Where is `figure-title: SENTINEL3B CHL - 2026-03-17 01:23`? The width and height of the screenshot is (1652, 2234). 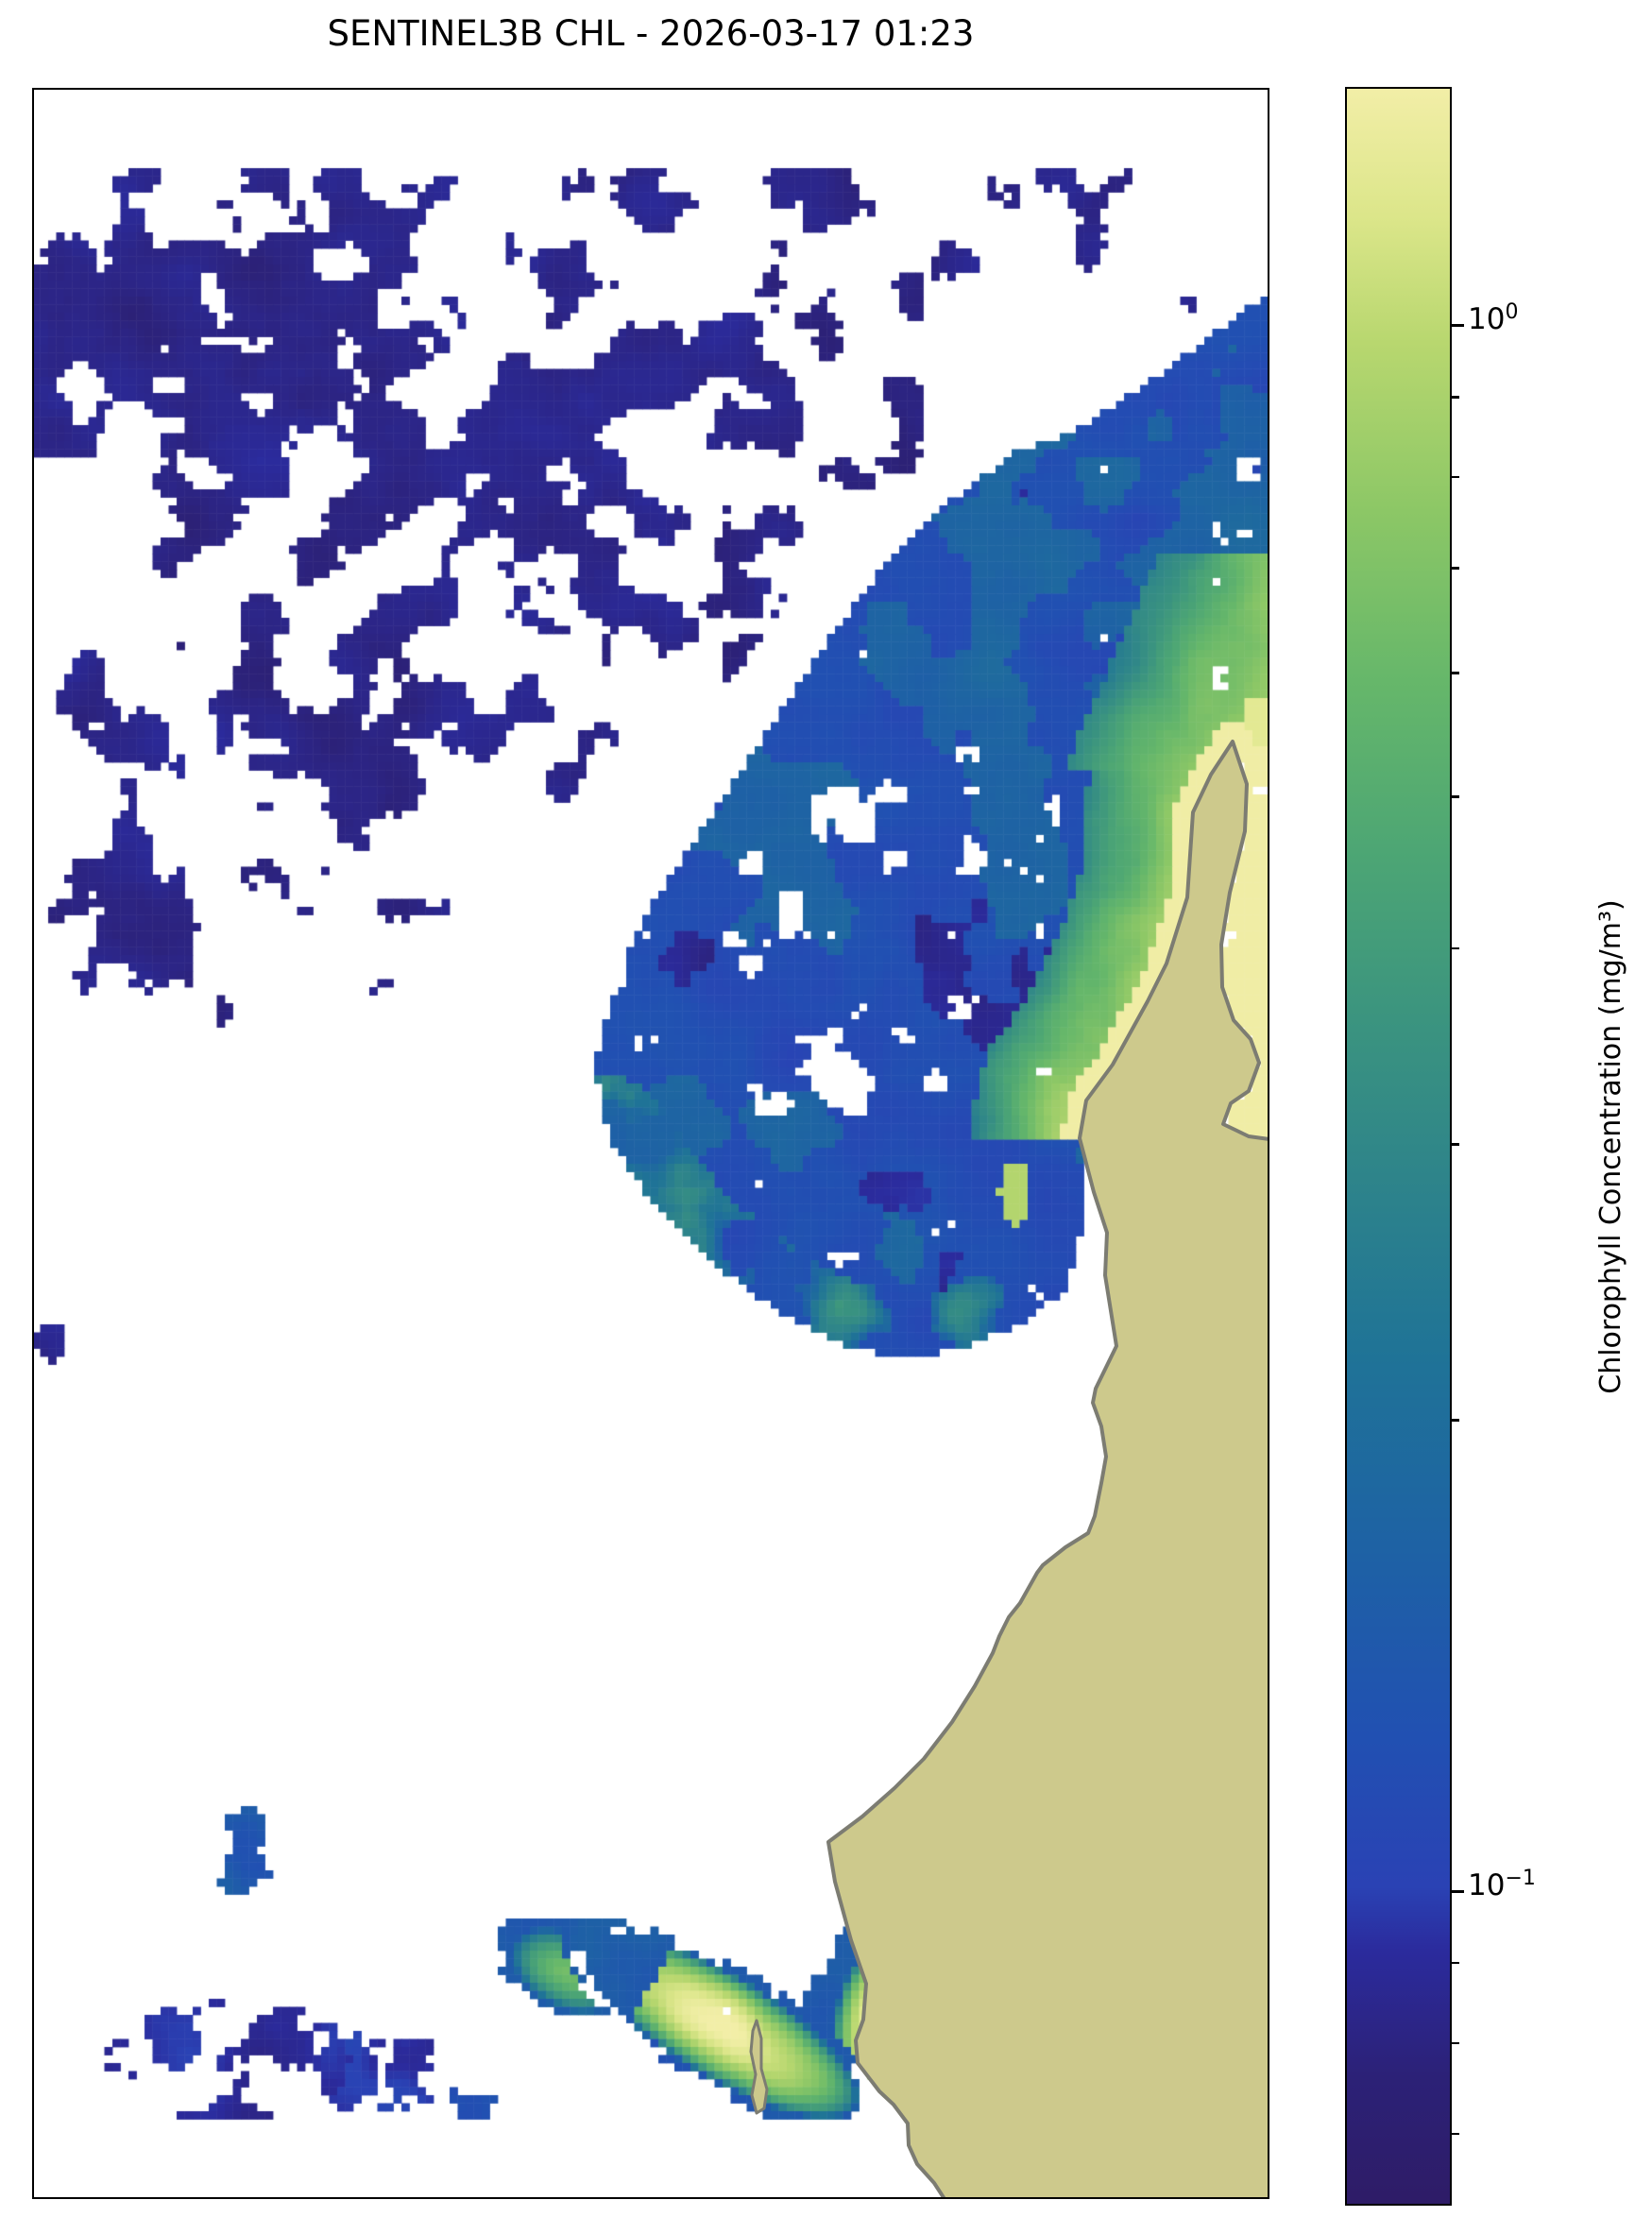 figure-title: SENTINEL3B CHL - 2026-03-17 01:23 is located at coordinates (651, 33).